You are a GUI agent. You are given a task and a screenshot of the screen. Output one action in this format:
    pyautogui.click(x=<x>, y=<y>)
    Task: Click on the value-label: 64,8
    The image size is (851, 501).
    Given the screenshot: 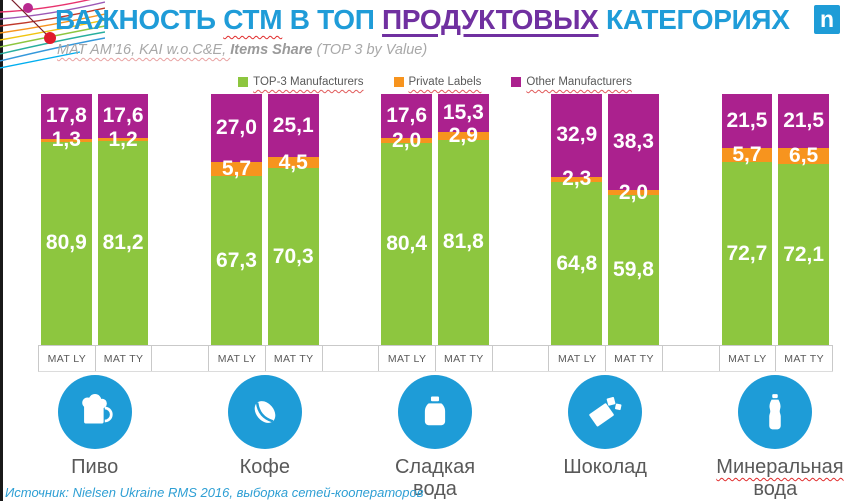 What is the action you would take?
    pyautogui.click(x=577, y=263)
    